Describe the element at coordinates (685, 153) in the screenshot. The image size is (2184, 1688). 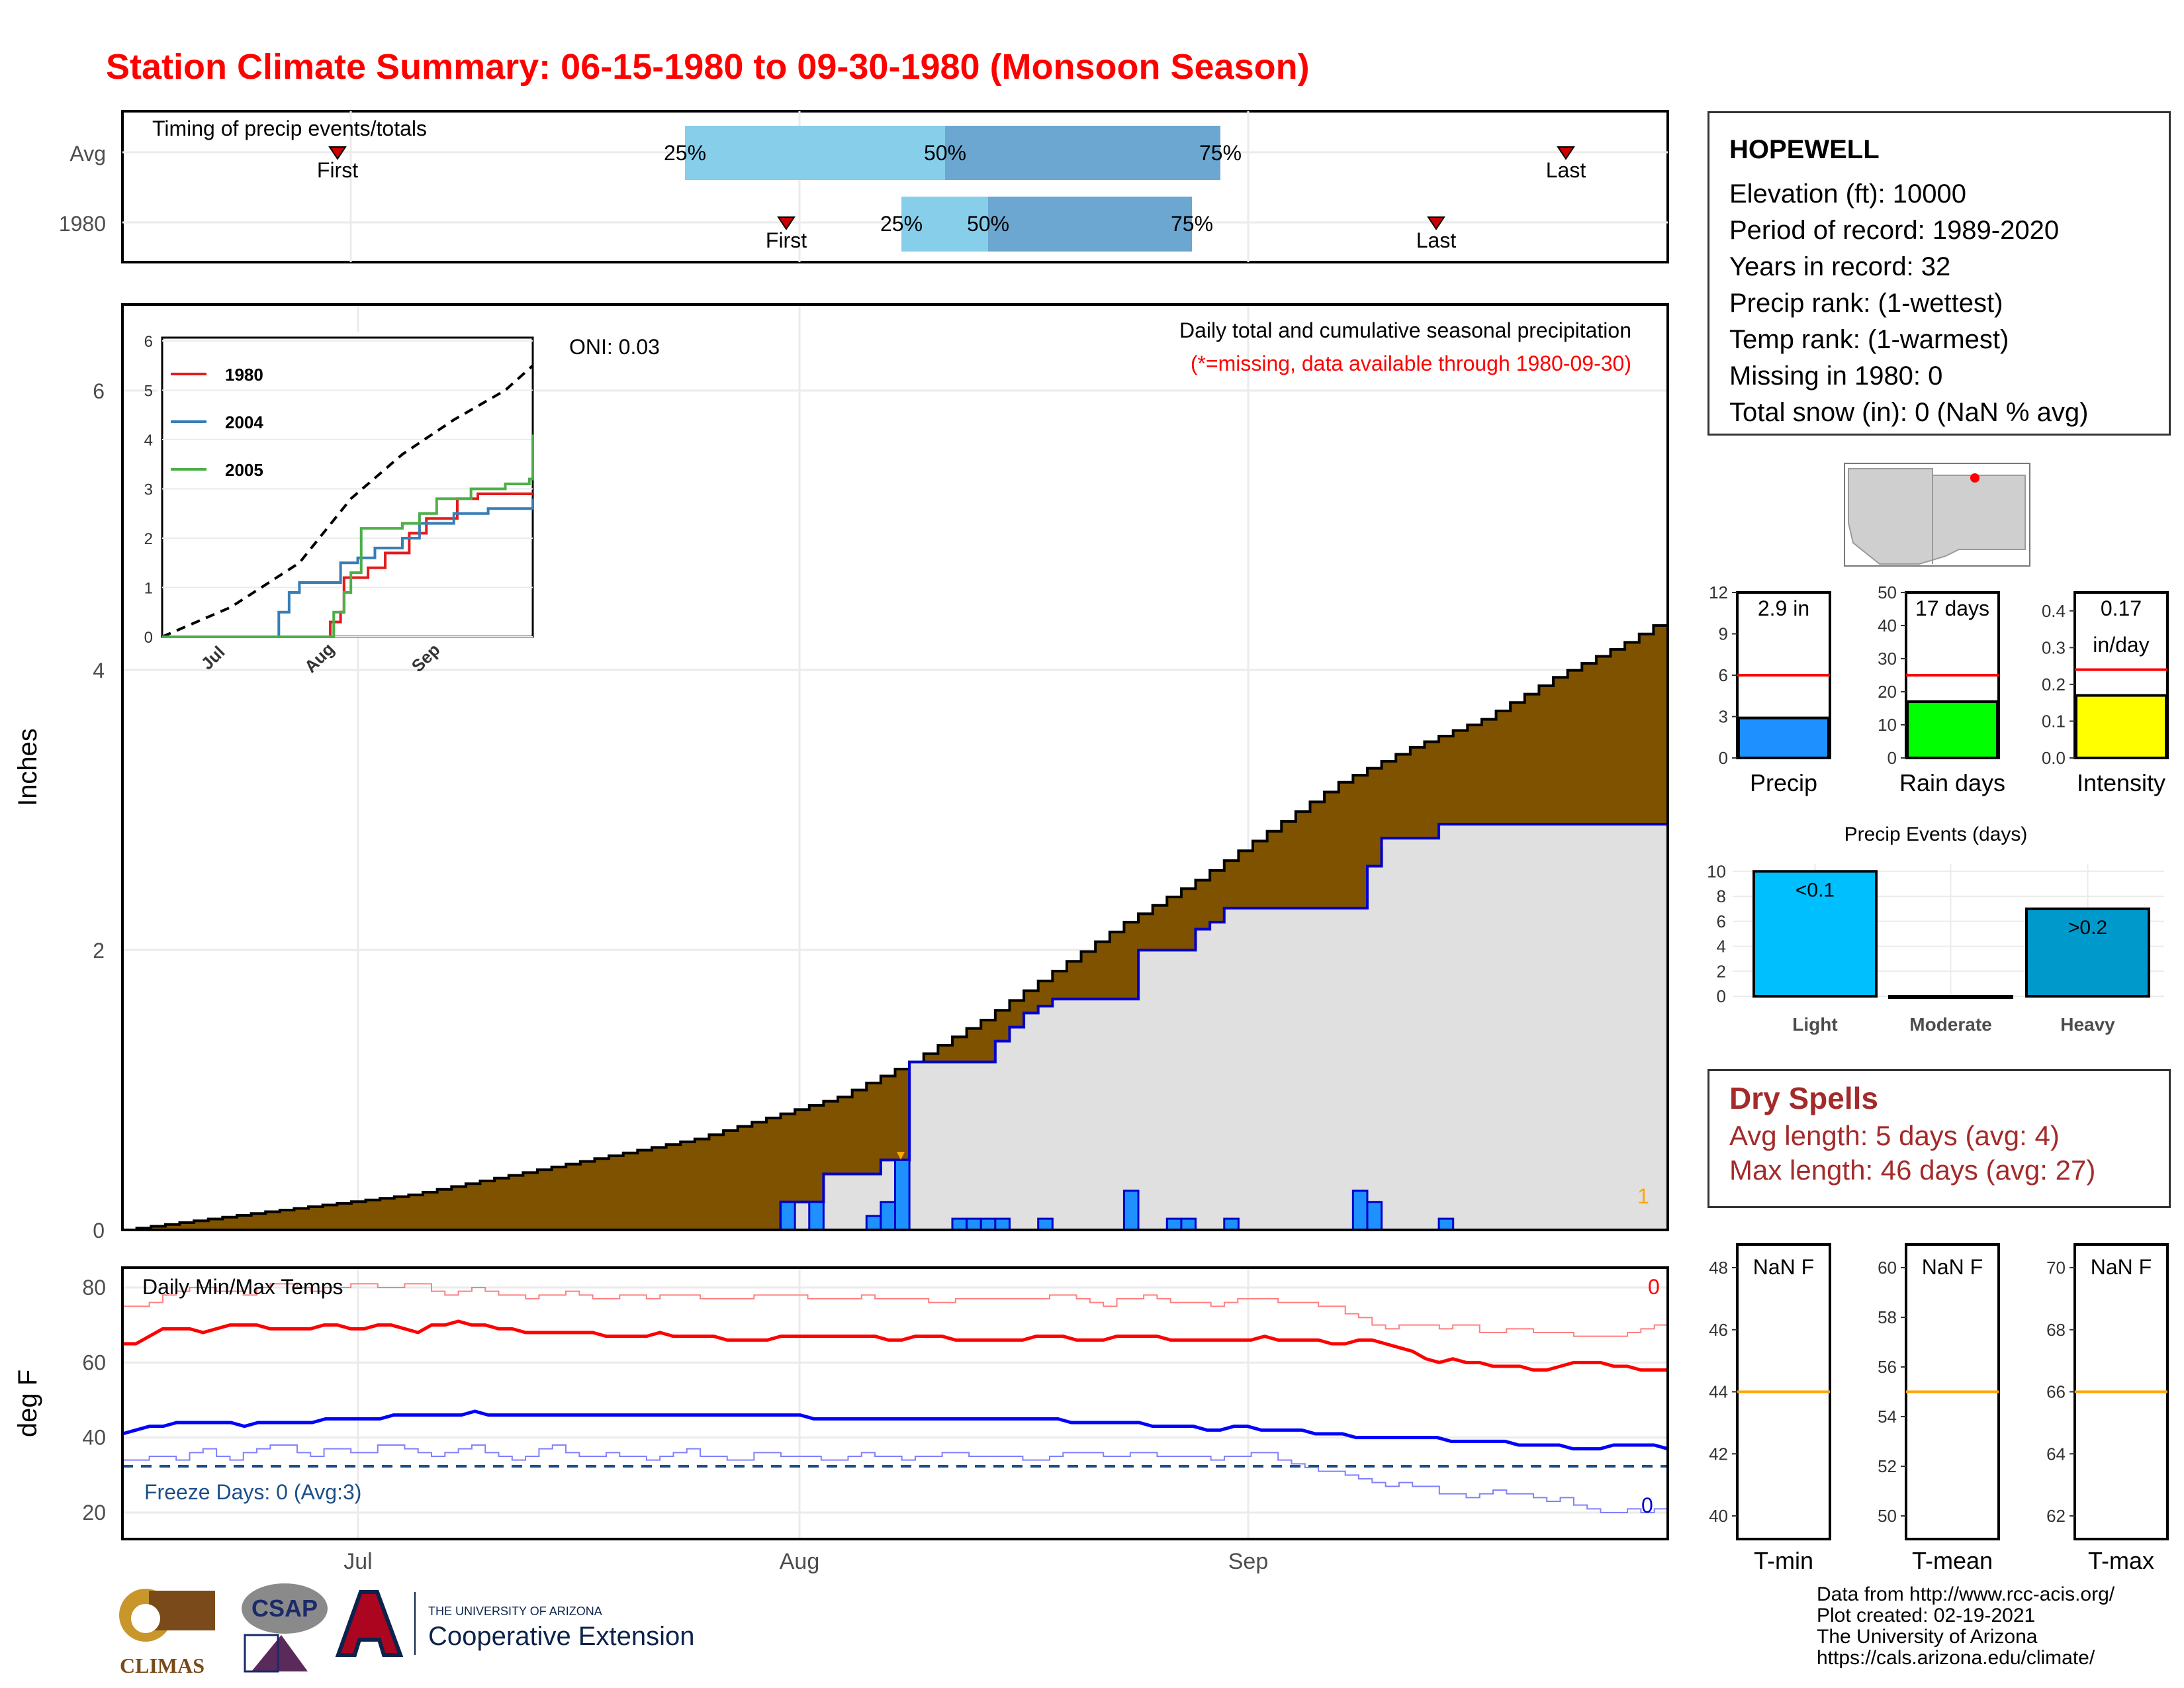
I see `avg-p25-label: 25%` at that location.